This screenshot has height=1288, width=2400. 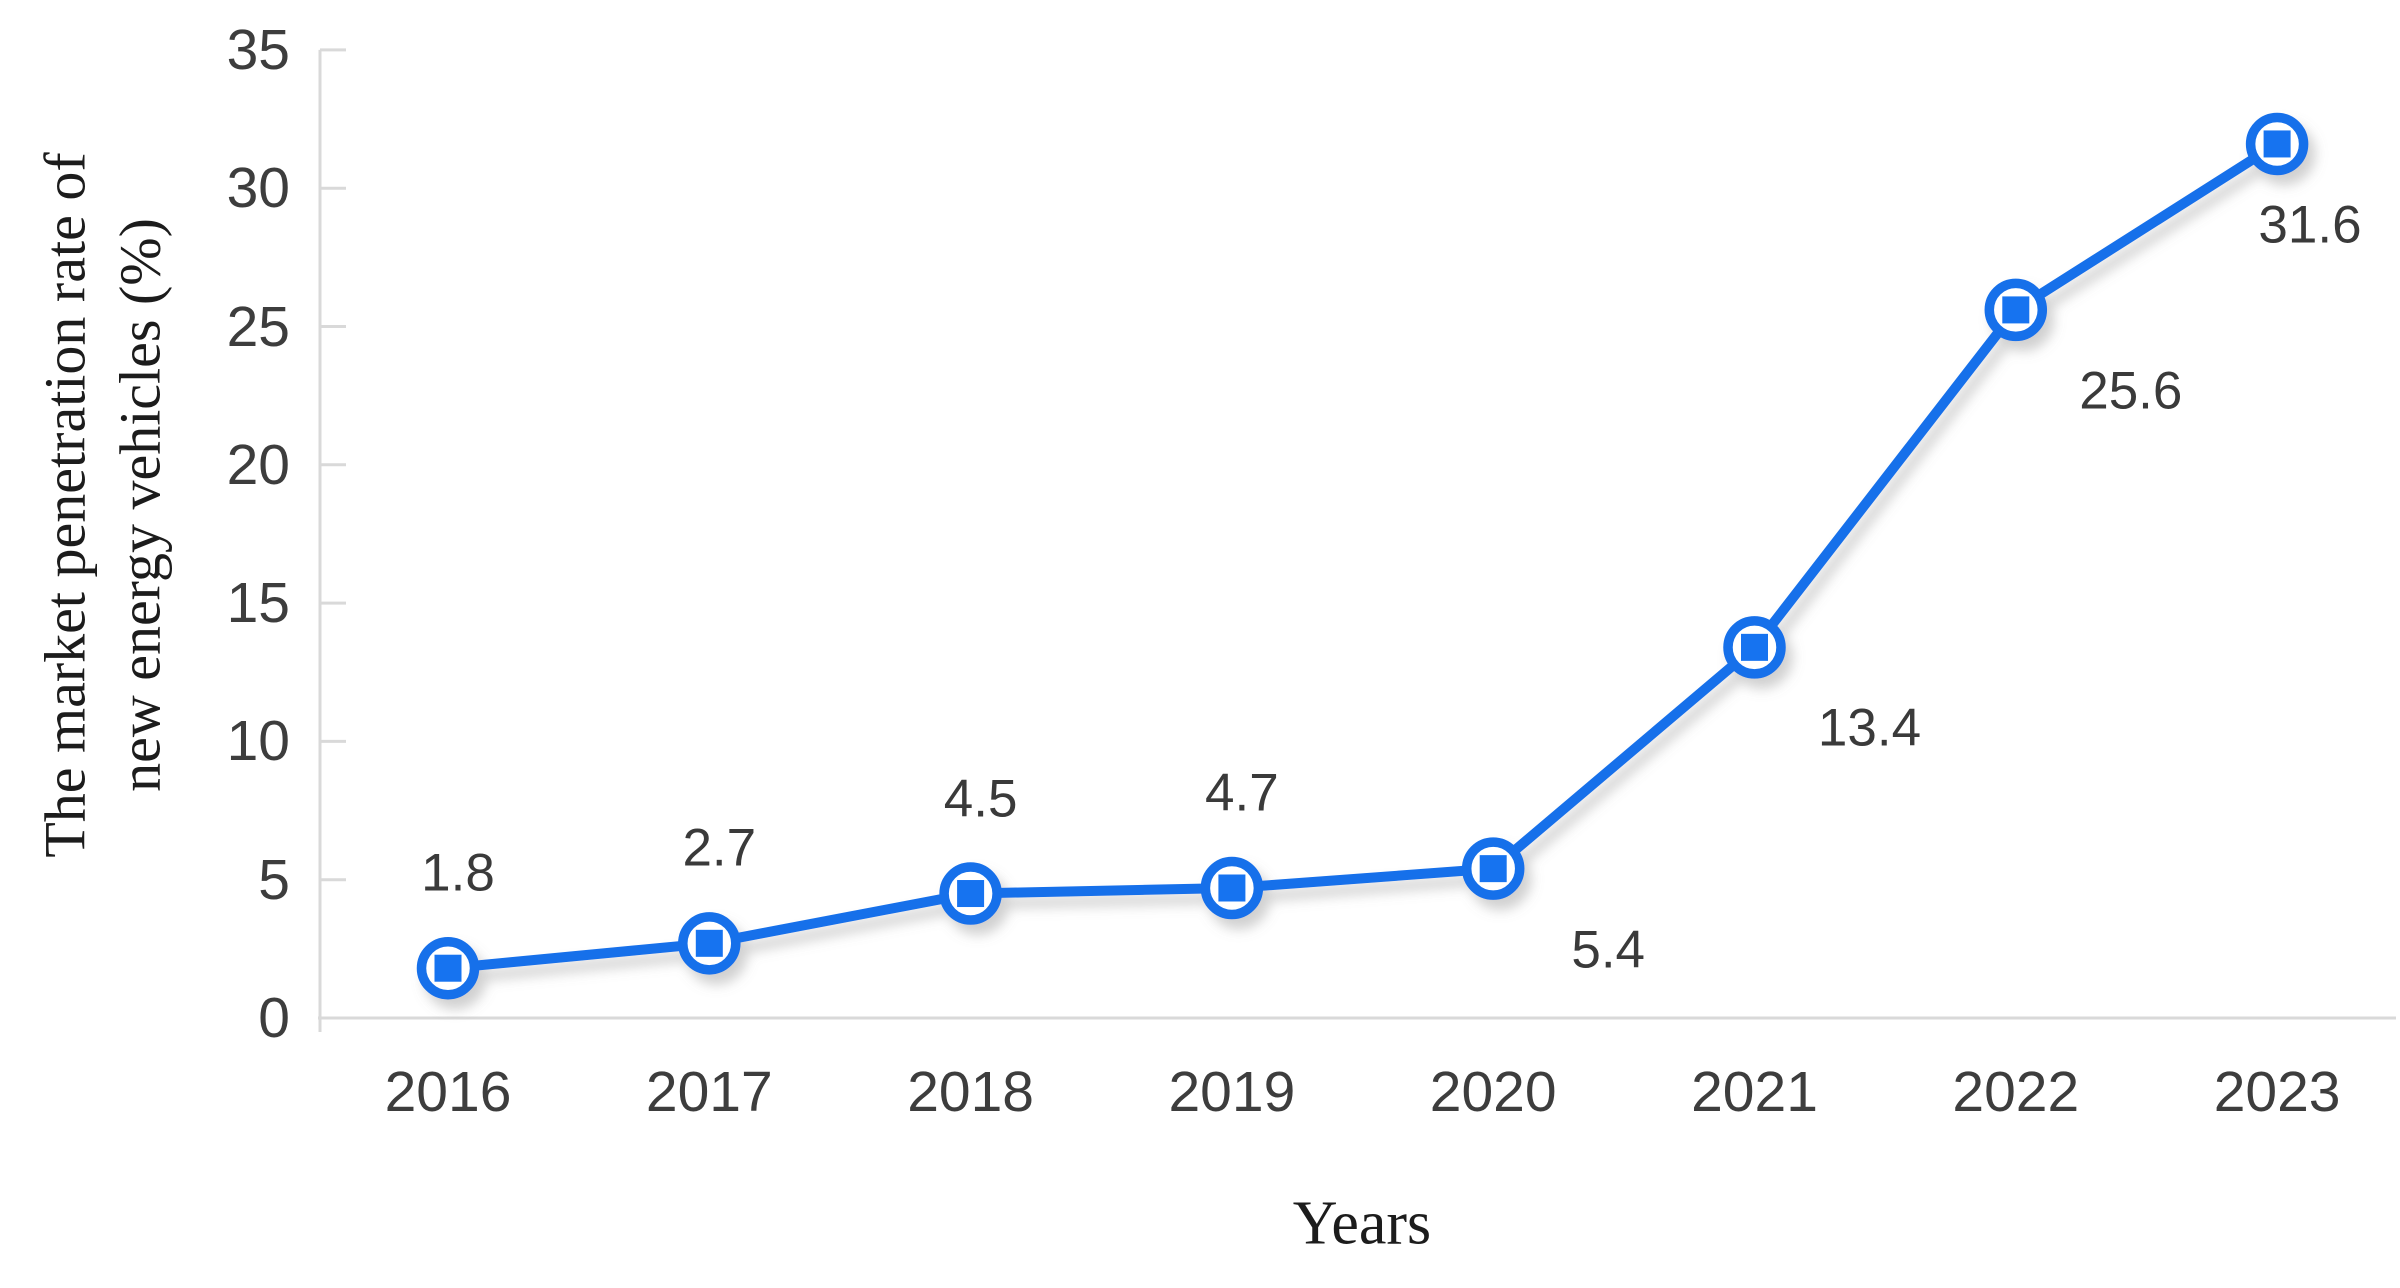 What do you see at coordinates (258, 603) in the screenshot?
I see `y-tick-label: 15` at bounding box center [258, 603].